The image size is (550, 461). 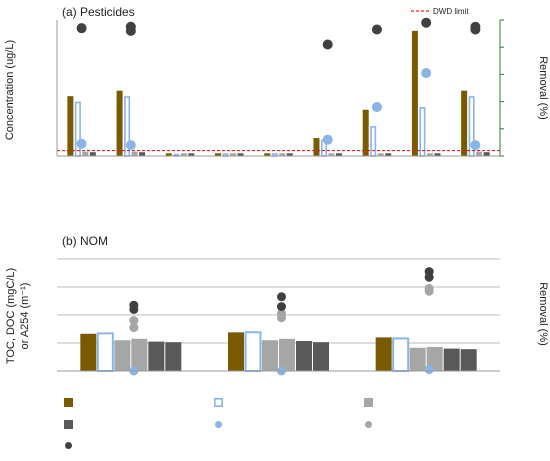 I want to click on panel-b-y2label: Removal (%), so click(x=543, y=314).